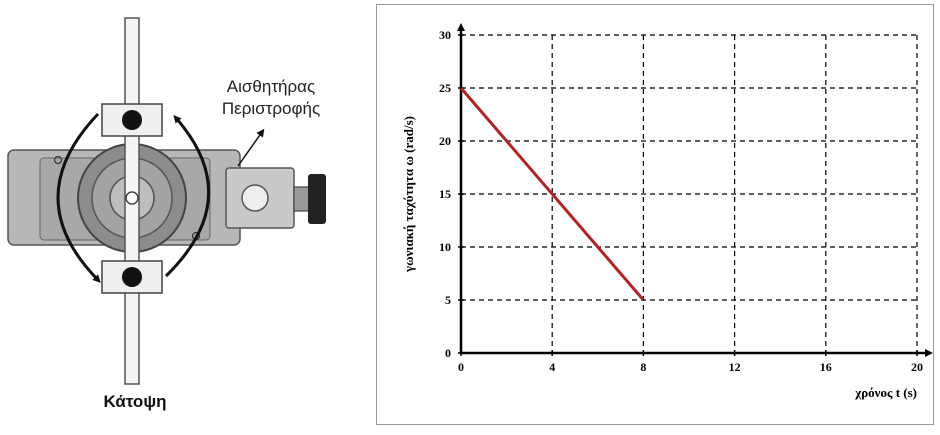  What do you see at coordinates (643, 367) in the screenshot?
I see `x-tick-label-8: 8` at bounding box center [643, 367].